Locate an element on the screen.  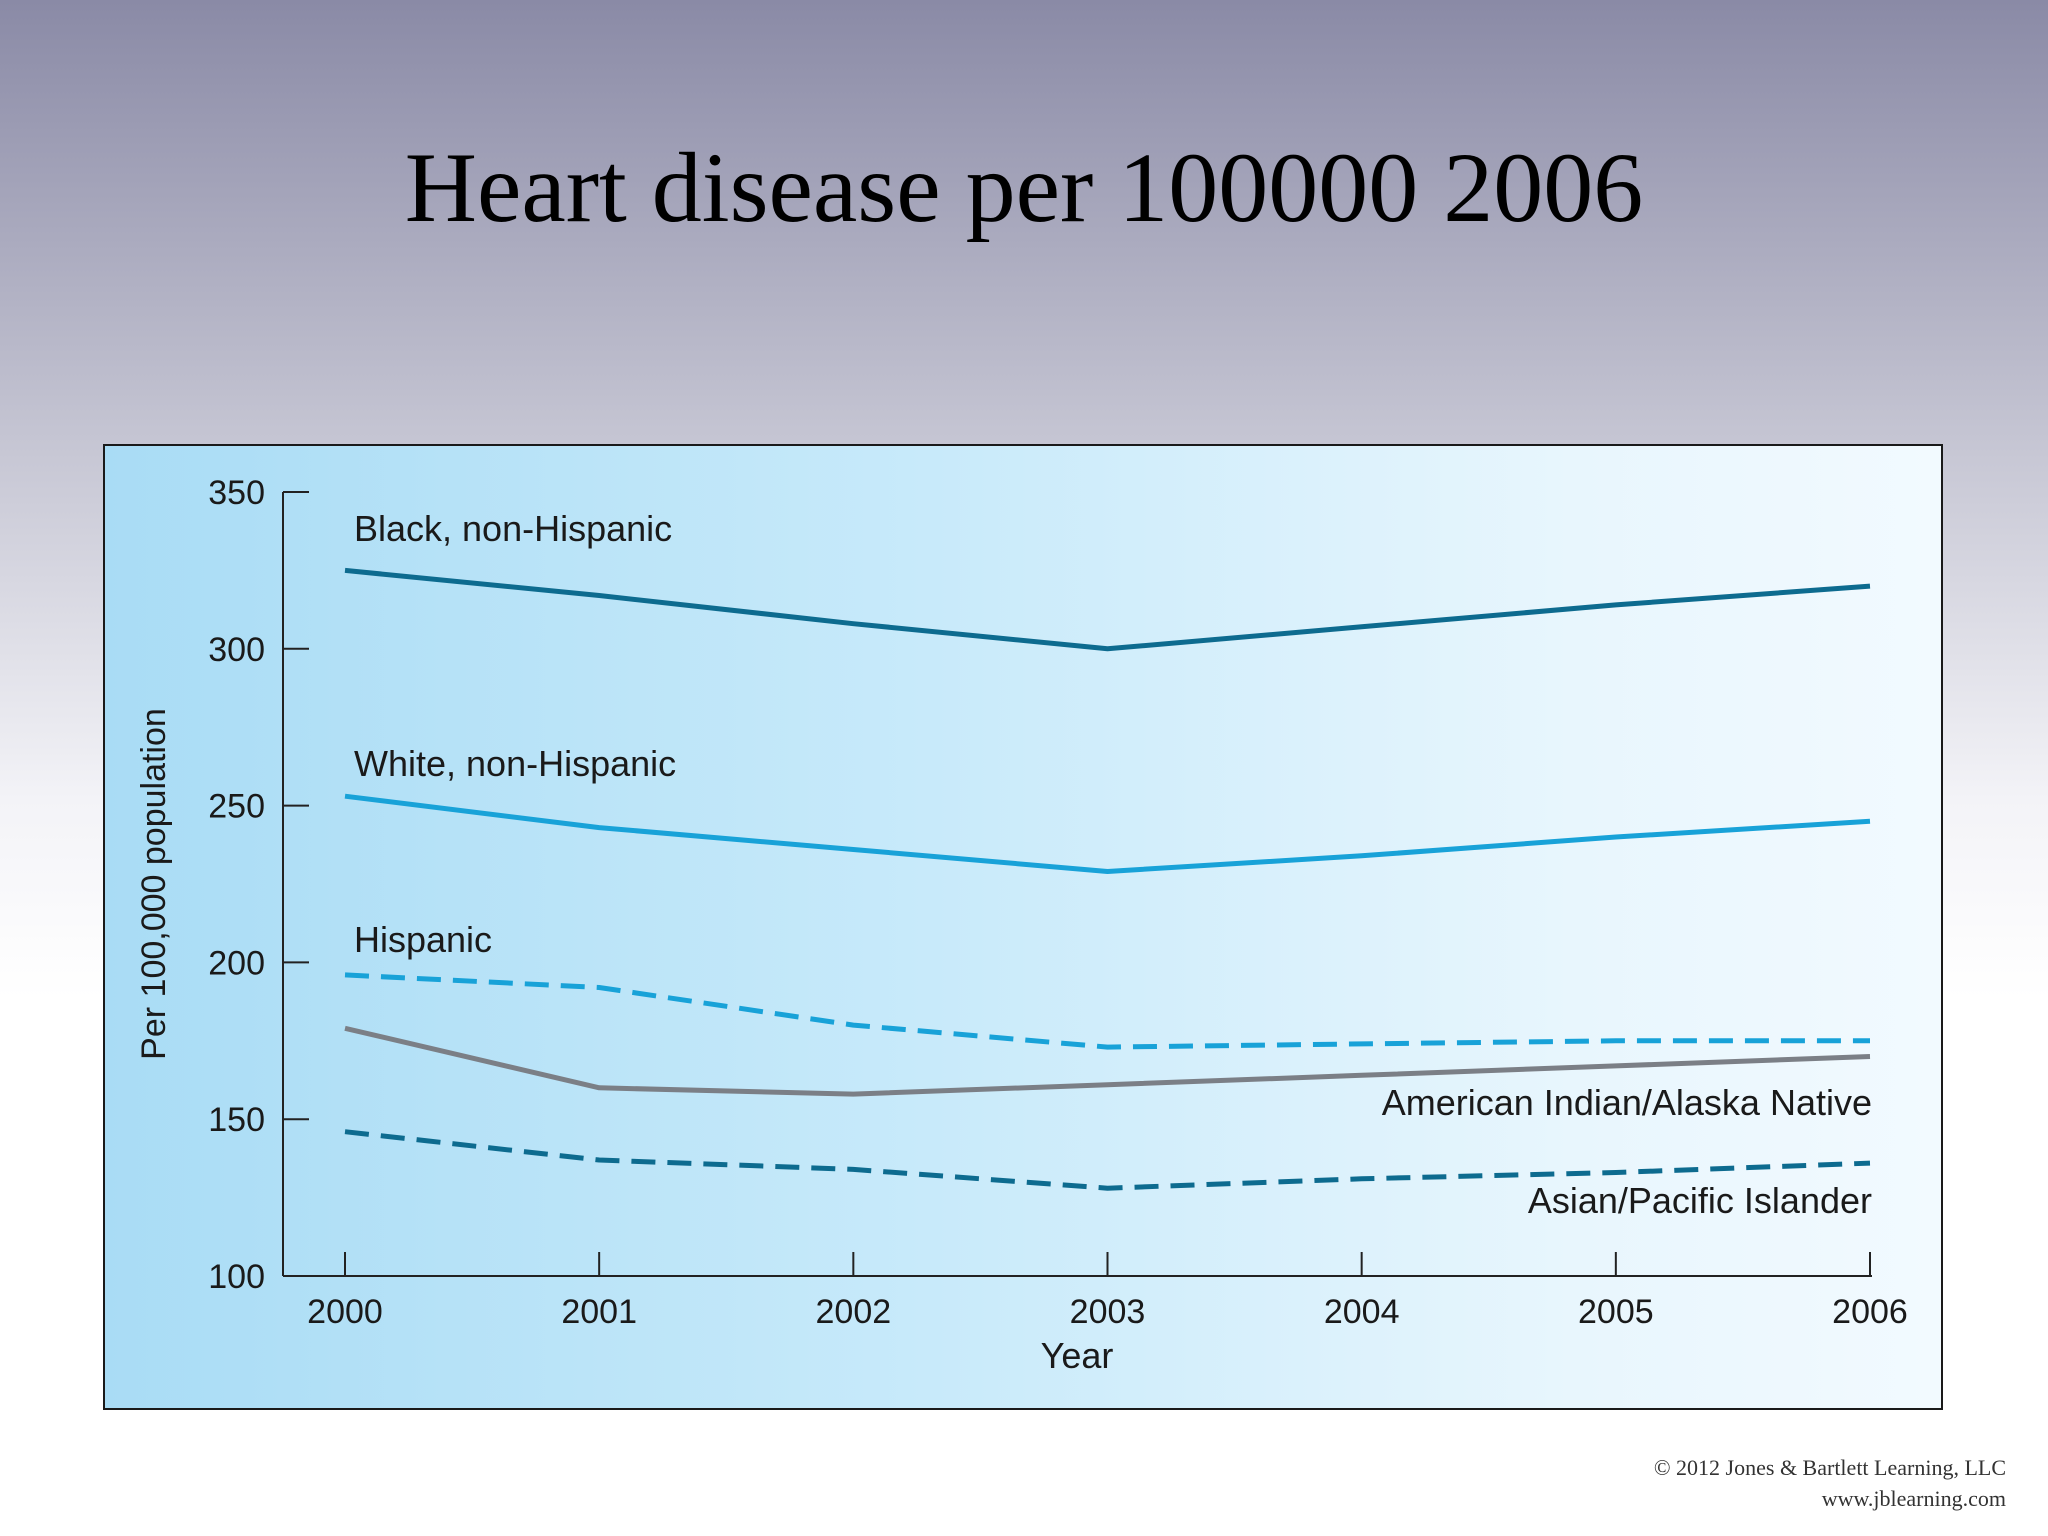
y-ticks: 100 150 200 250 300 350 is located at coordinates (258, 885).